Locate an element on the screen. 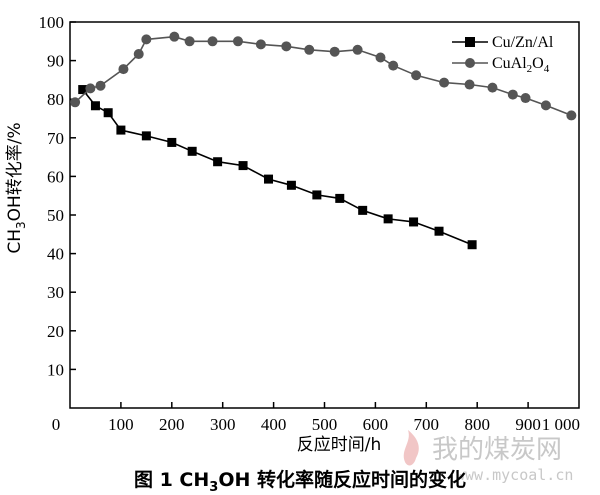 This screenshot has width=600, height=495. x-tick-label: 100 is located at coordinates (121, 424).